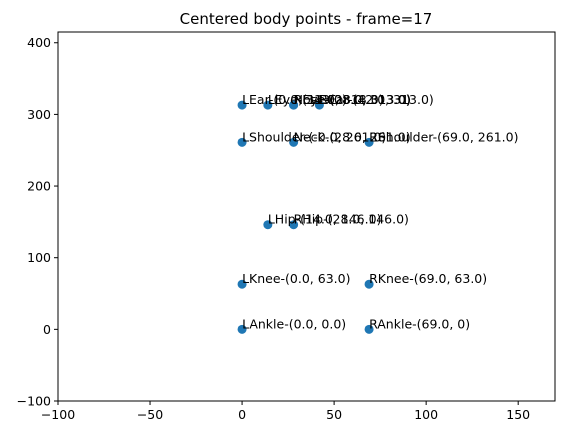 The width and height of the screenshot is (563, 435). I want to click on x-tick-label: −100, so click(58, 414).